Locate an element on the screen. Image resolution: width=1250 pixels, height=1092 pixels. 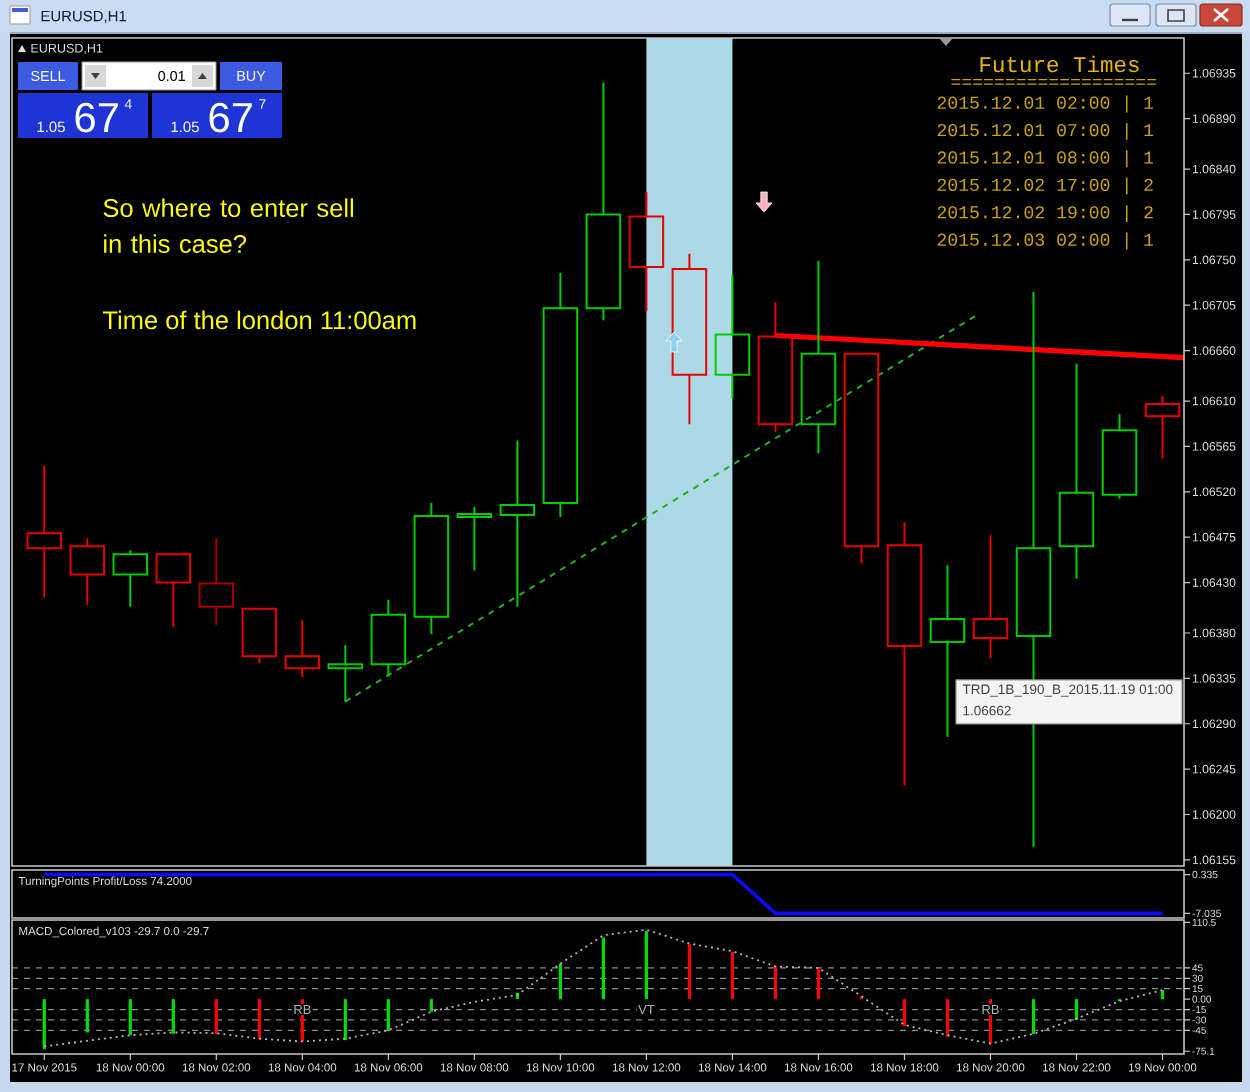
annotation: 2015.12.01 02:00 | 1 is located at coordinates (1045, 104).